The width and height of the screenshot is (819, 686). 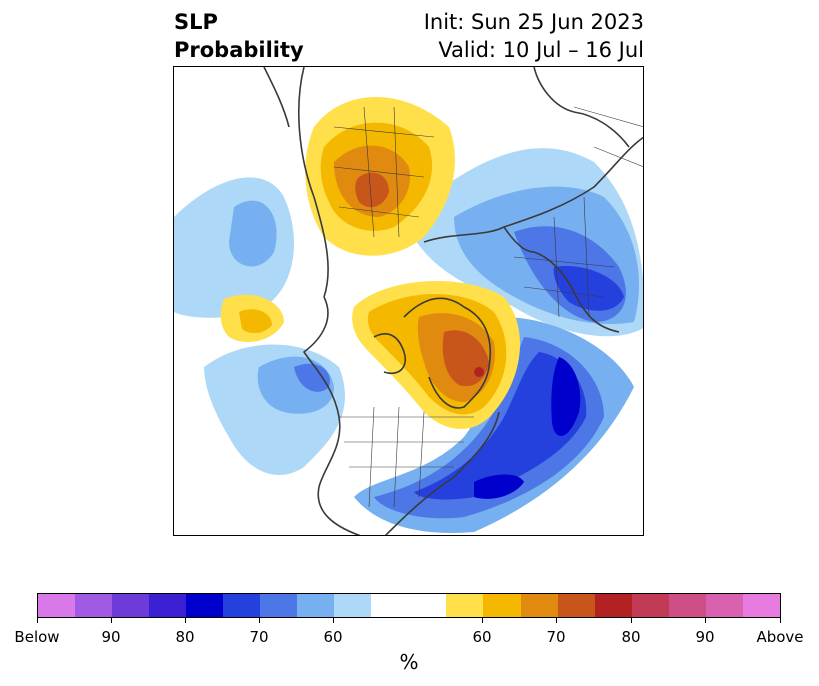 What do you see at coordinates (566, 396) in the screenshot?
I see `blue-region-atlantic-core` at bounding box center [566, 396].